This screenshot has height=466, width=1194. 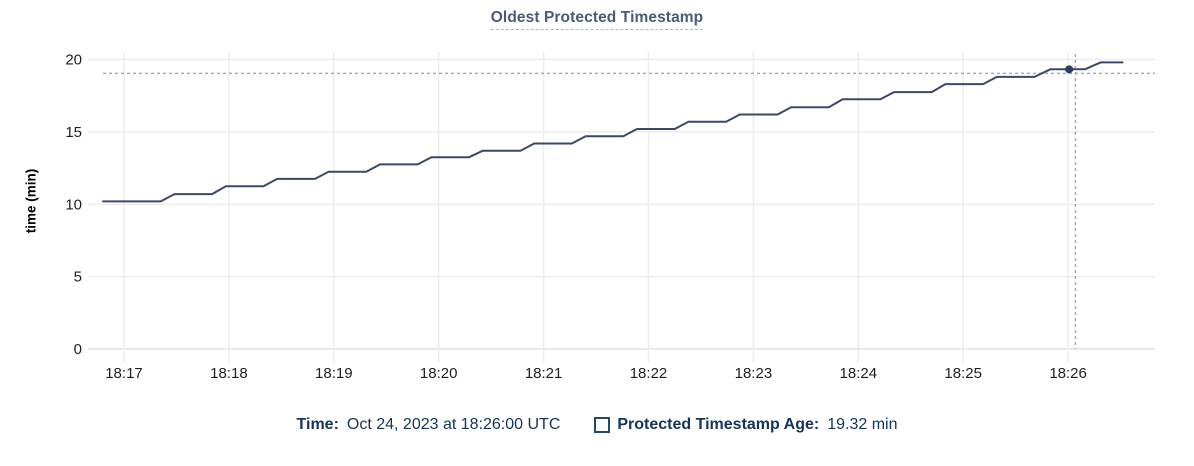 I want to click on x-tick-label: 18:24, so click(x=859, y=373).